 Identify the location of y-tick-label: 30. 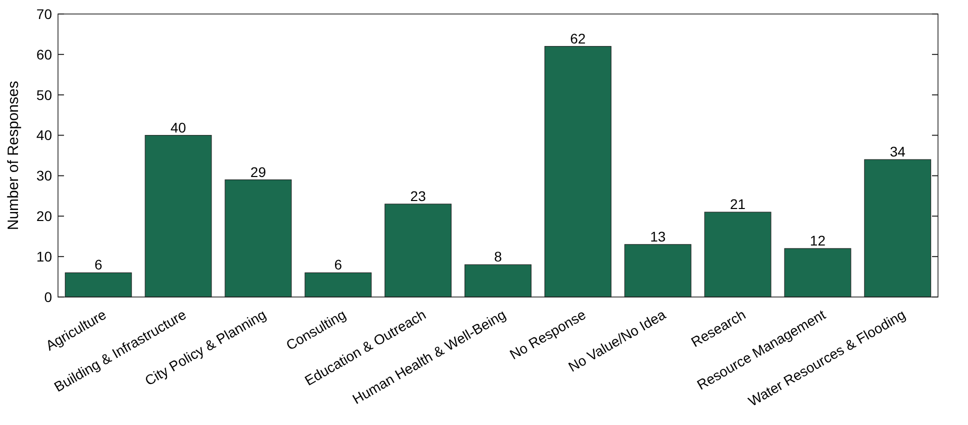
(44, 176).